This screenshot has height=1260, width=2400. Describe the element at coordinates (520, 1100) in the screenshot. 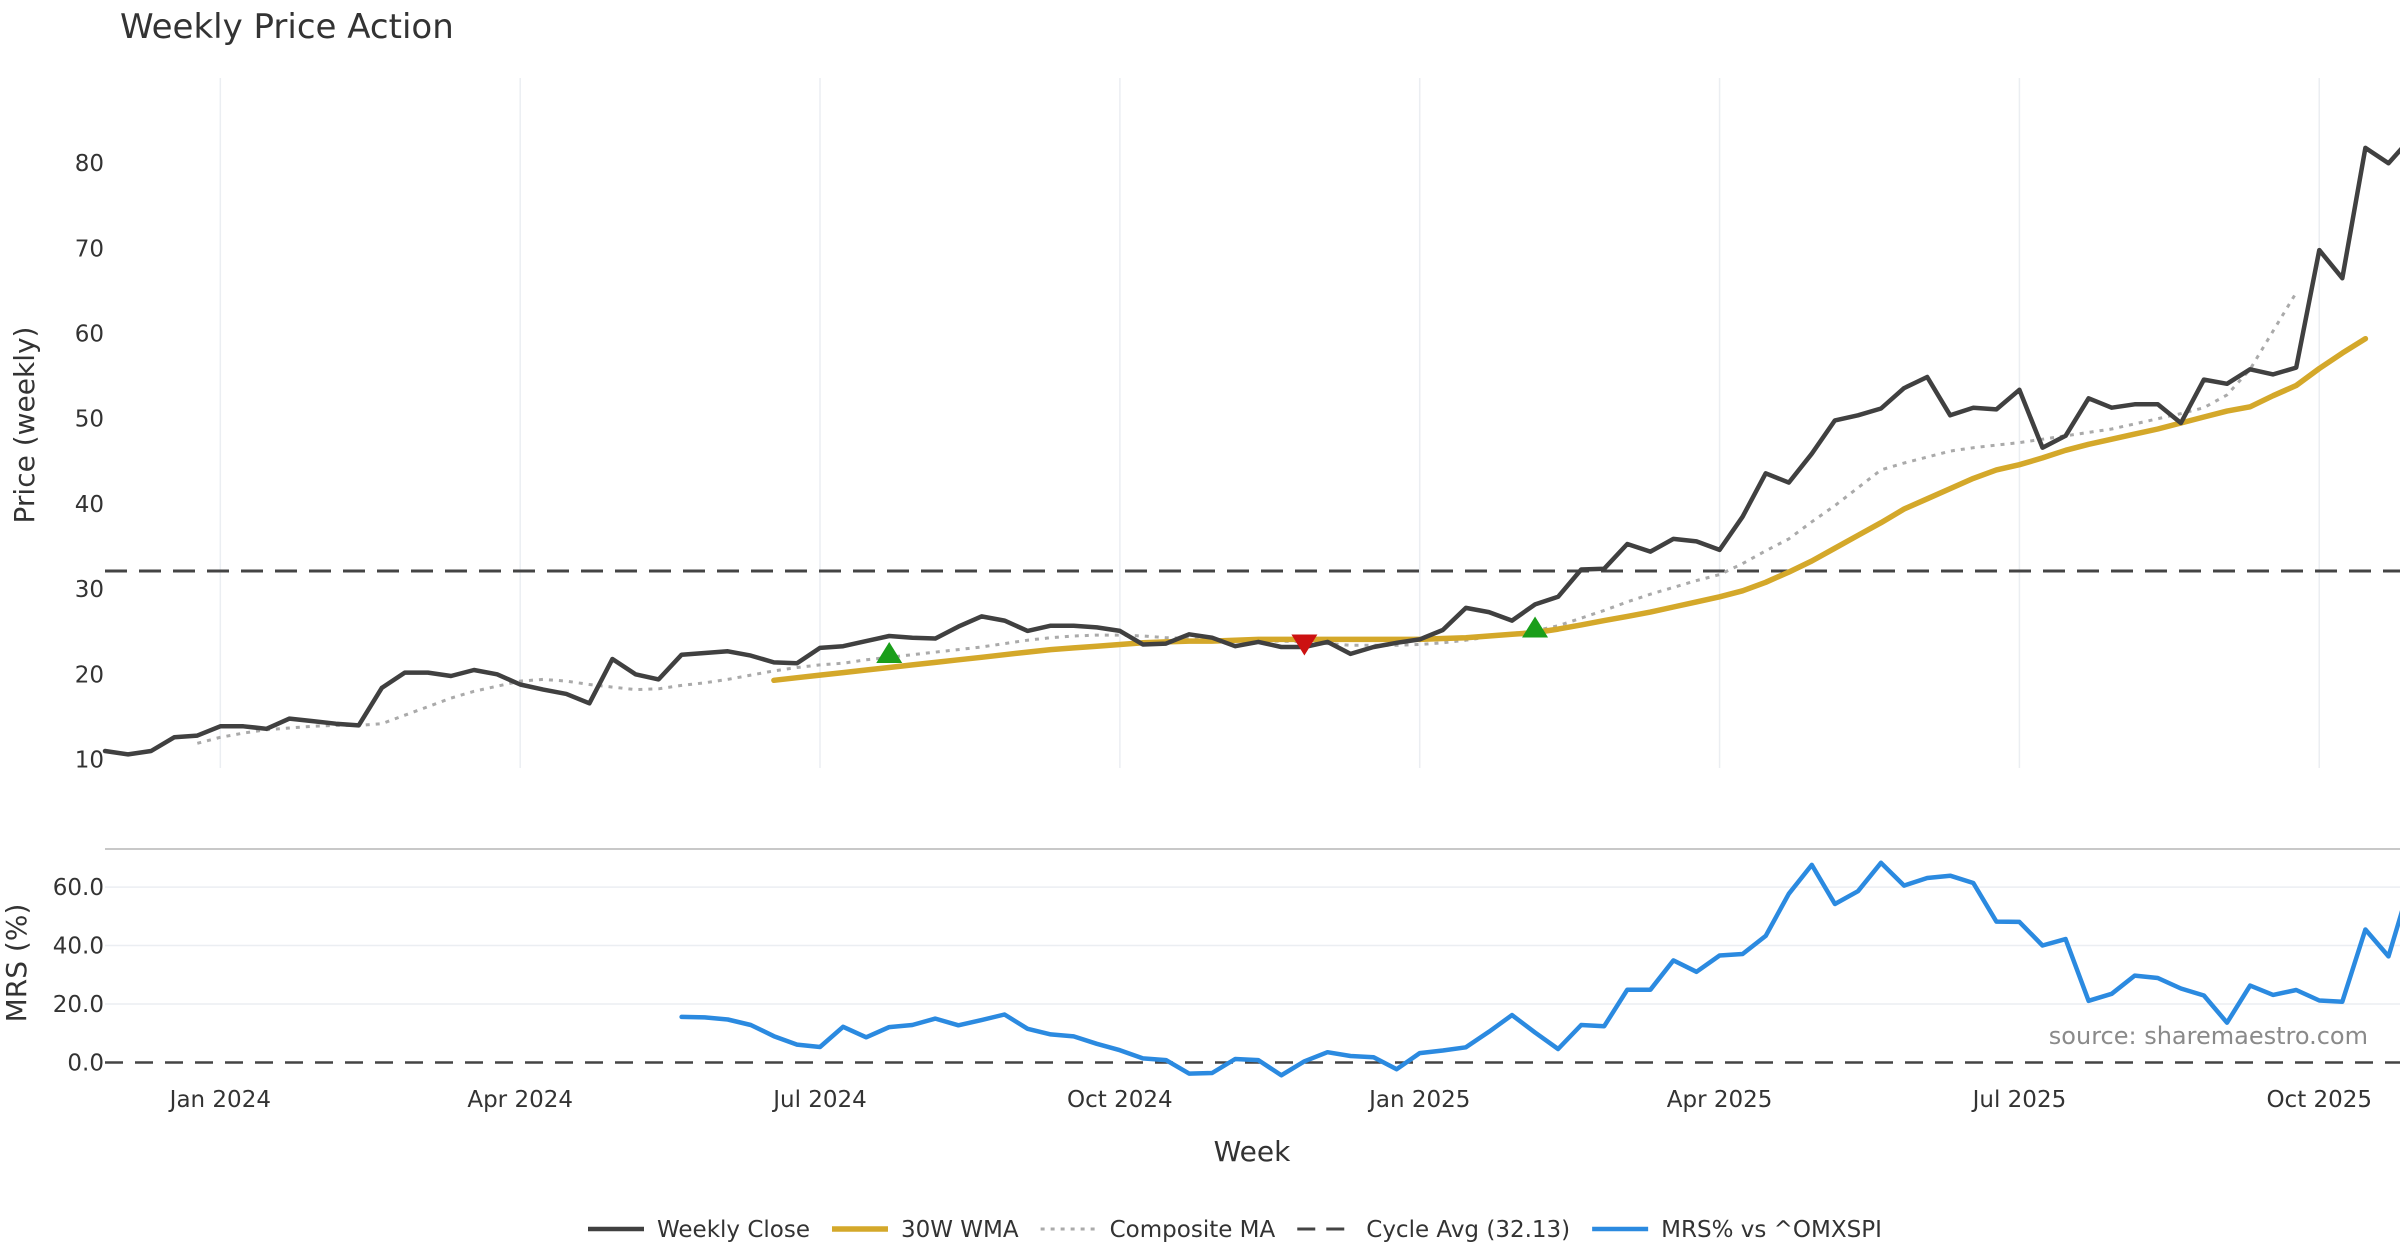

I see `x-tick-label: Apr 2024` at that location.